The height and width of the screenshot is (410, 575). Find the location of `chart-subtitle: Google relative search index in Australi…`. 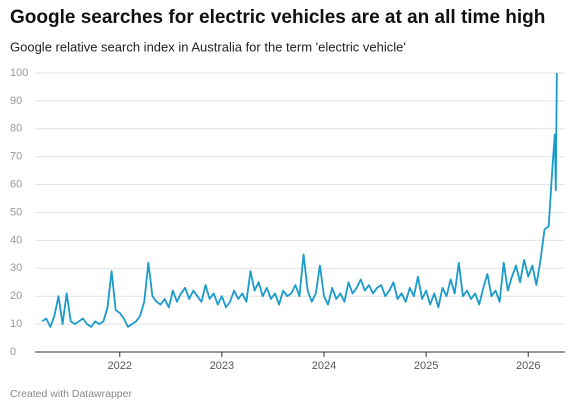

chart-subtitle: Google relative search index in Australi… is located at coordinates (208, 46).